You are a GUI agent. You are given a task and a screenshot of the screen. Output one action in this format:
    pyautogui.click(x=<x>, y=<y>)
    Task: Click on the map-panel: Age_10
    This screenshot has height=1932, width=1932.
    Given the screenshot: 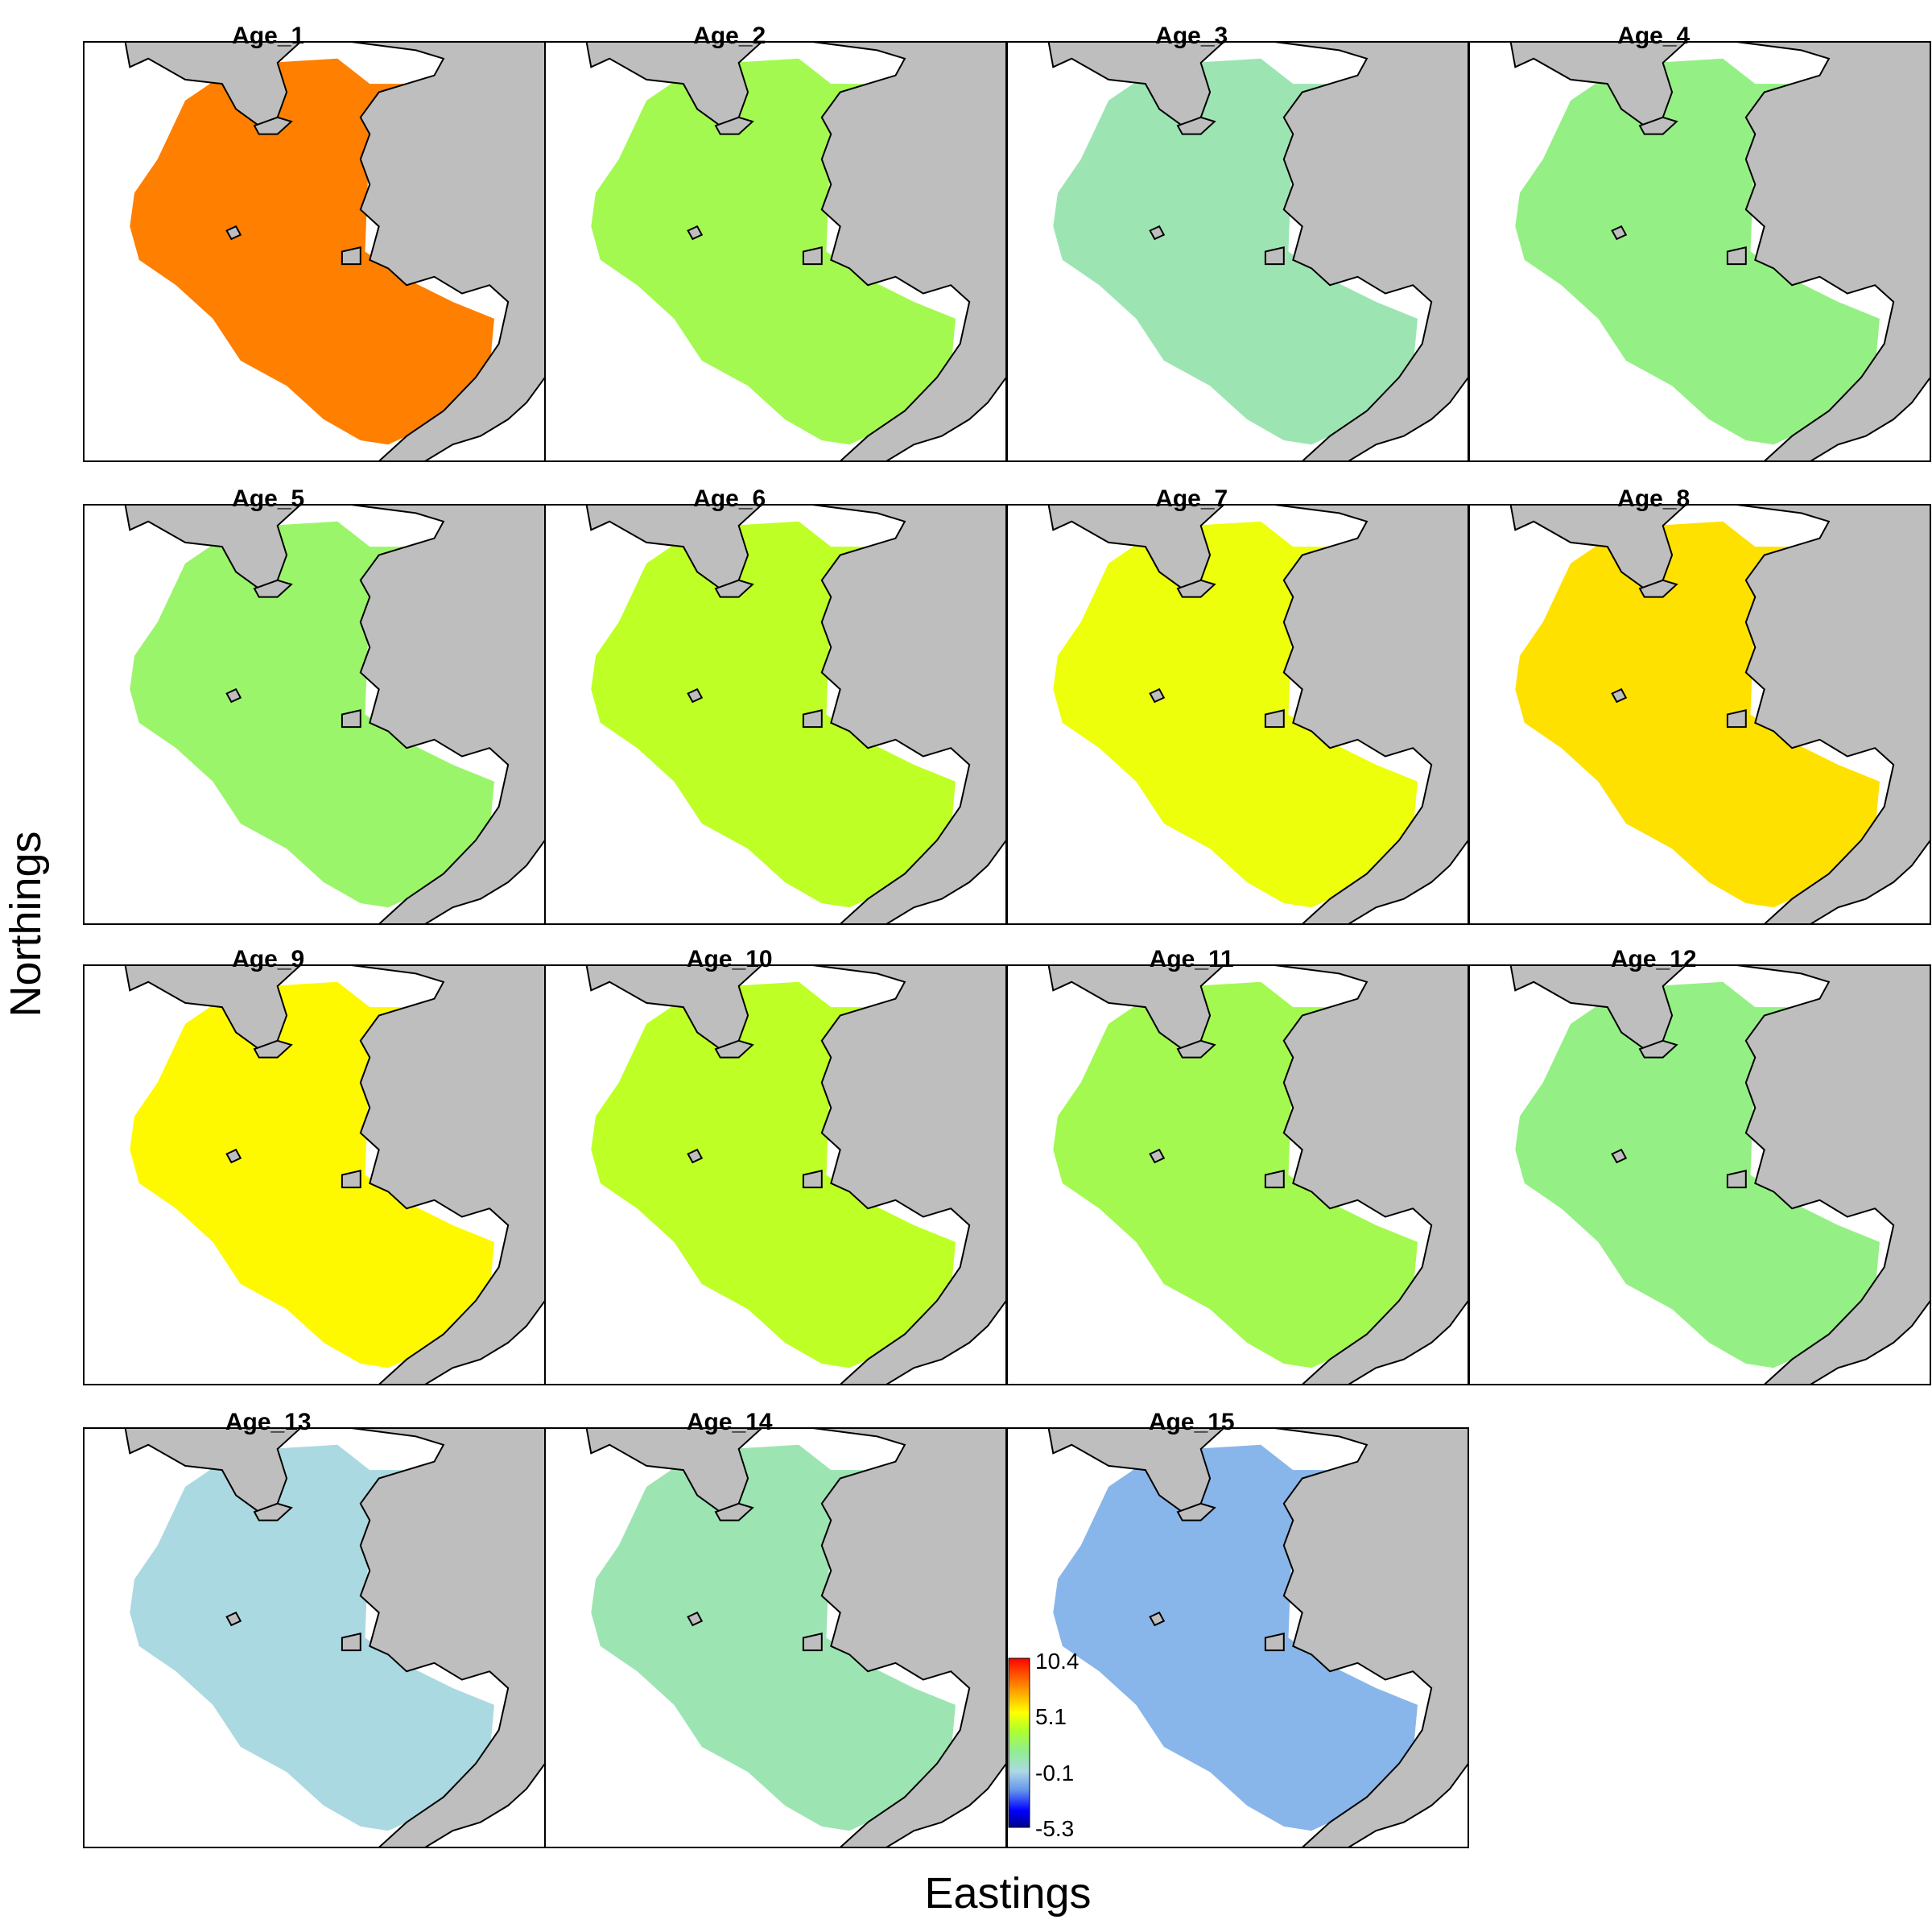 What is the action you would take?
    pyautogui.click(x=775, y=1165)
    